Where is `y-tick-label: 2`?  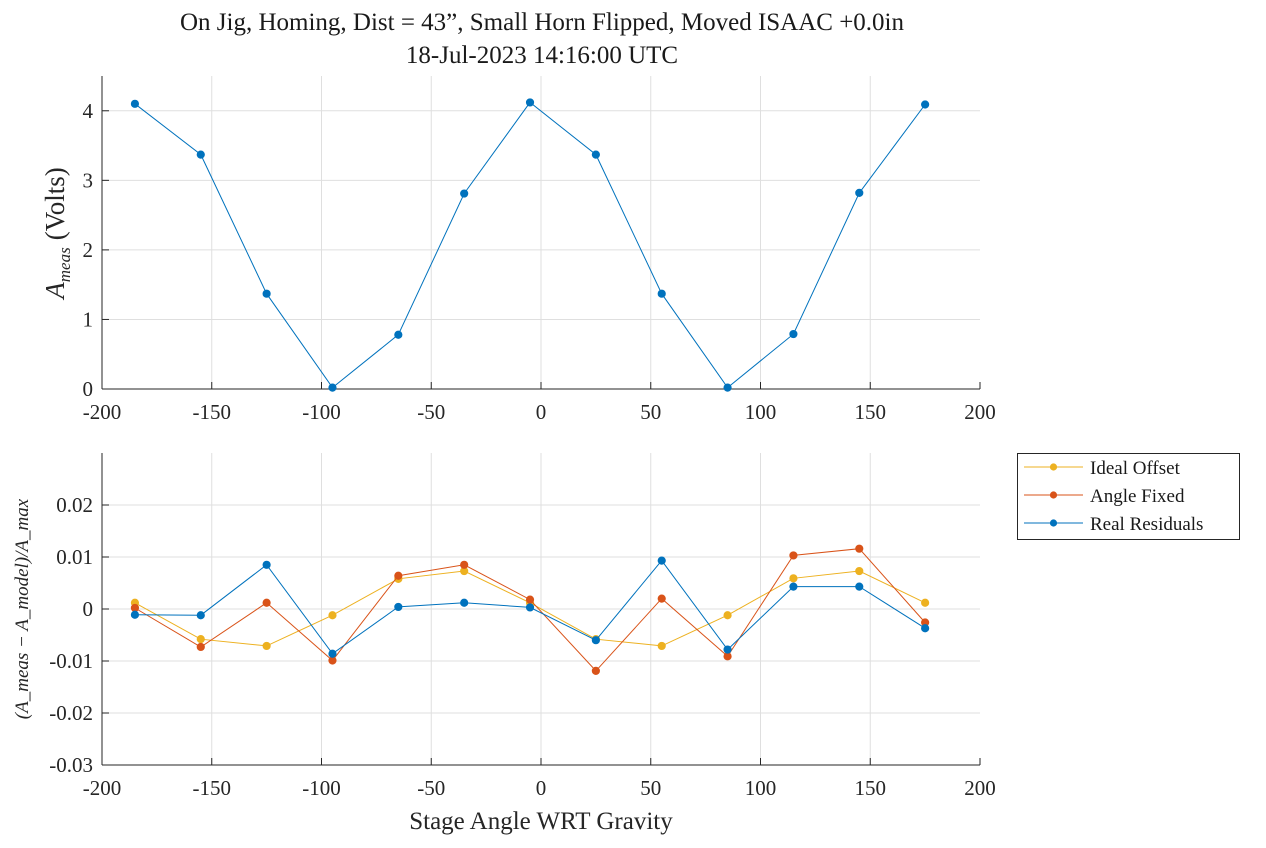 y-tick-label: 2 is located at coordinates (88, 250).